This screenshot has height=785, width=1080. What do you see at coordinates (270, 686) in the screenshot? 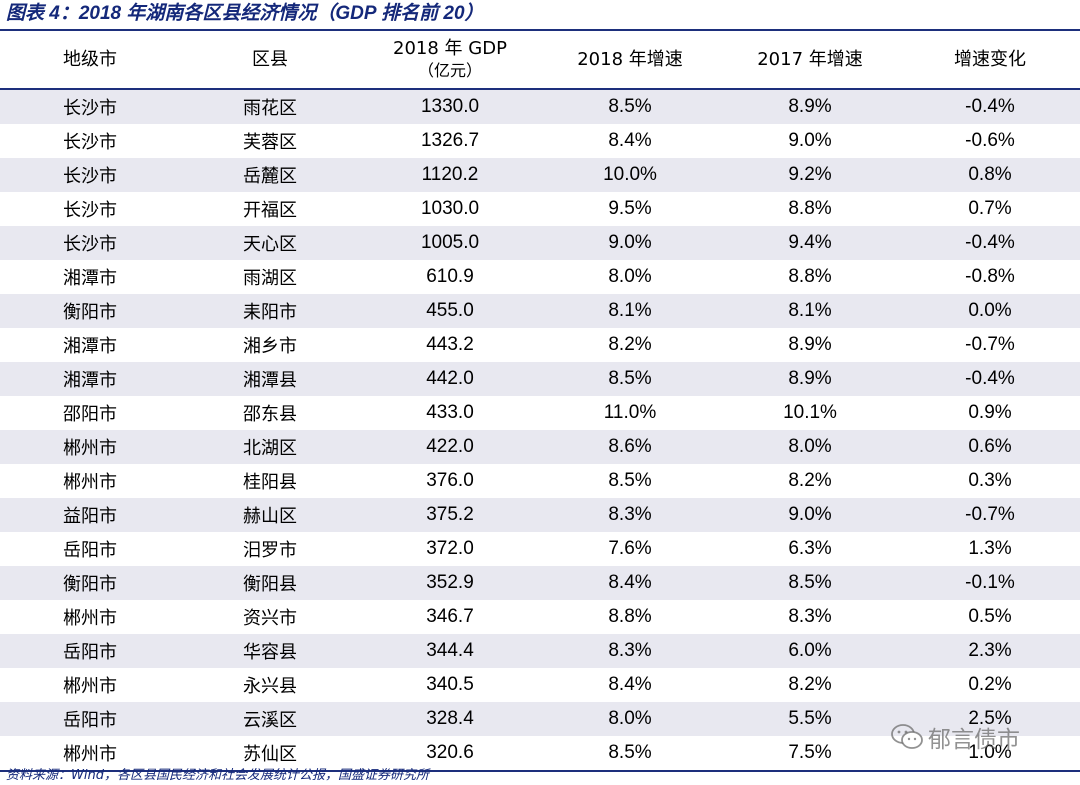
I see `cell-county: 永兴县` at bounding box center [270, 686].